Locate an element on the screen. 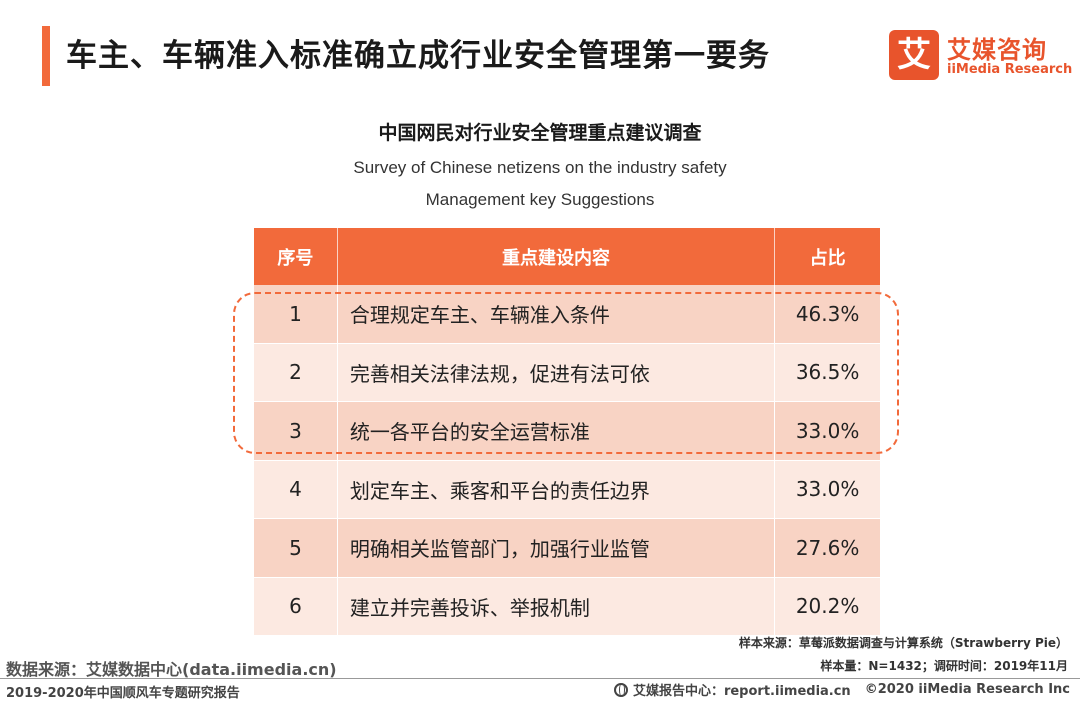 Image resolution: width=1080 pixels, height=702 pixels. title-accent-bar is located at coordinates (46, 56).